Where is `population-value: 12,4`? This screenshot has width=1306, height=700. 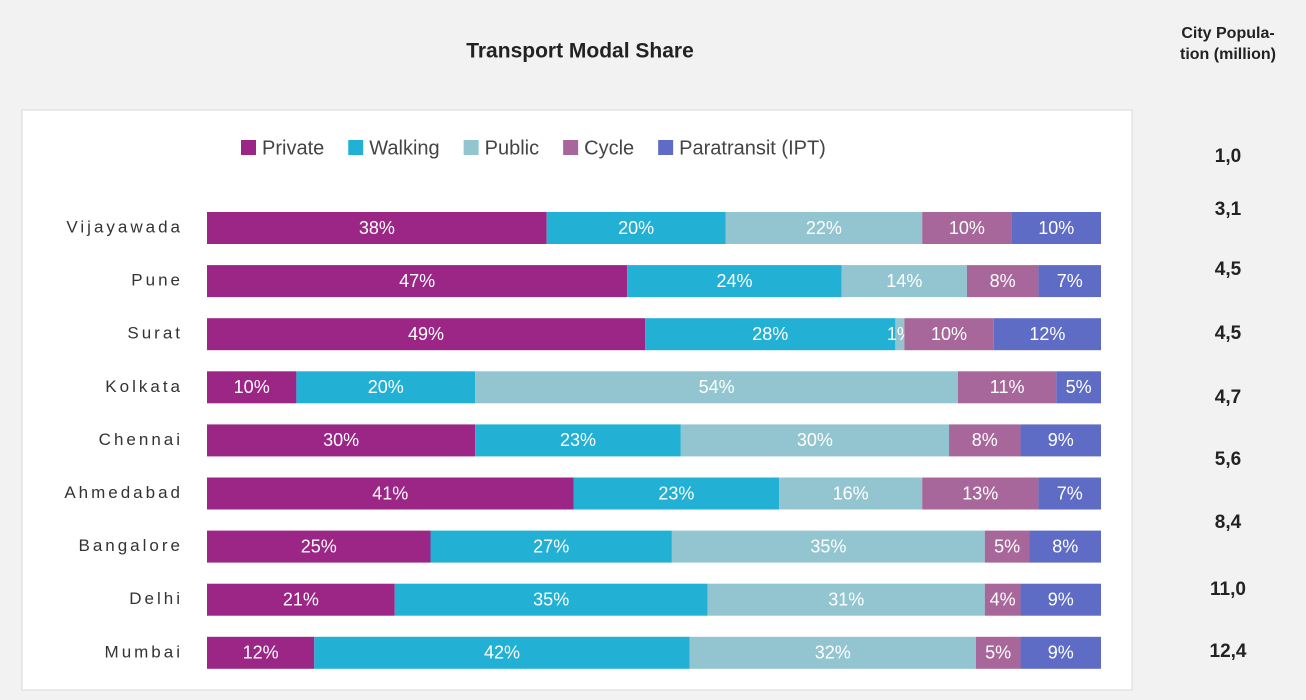 population-value: 12,4 is located at coordinates (1228, 651).